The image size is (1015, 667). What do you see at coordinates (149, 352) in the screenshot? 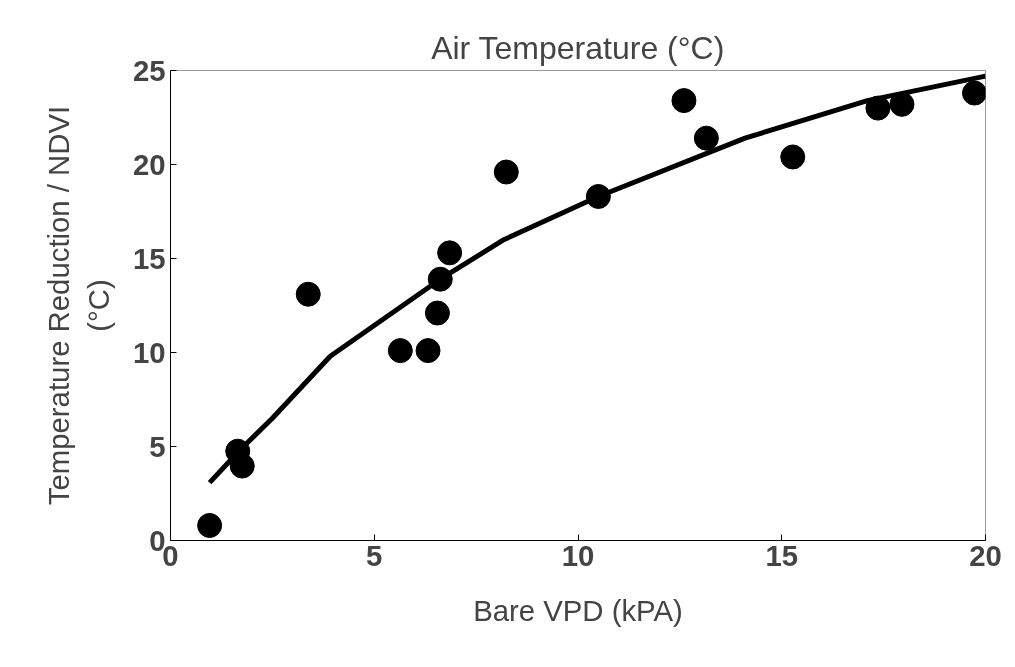
I see `y-tick-label: 10` at bounding box center [149, 352].